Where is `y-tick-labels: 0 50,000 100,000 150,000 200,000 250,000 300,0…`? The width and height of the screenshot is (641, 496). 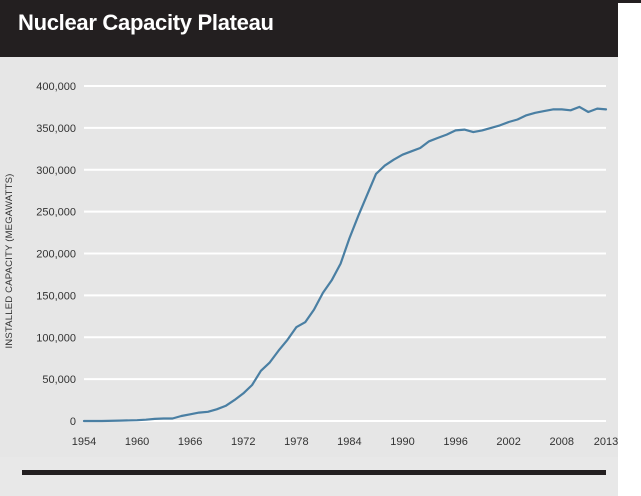
y-tick-labels: 0 50,000 100,000 150,000 200,000 250,000 300,0… is located at coordinates (56, 254).